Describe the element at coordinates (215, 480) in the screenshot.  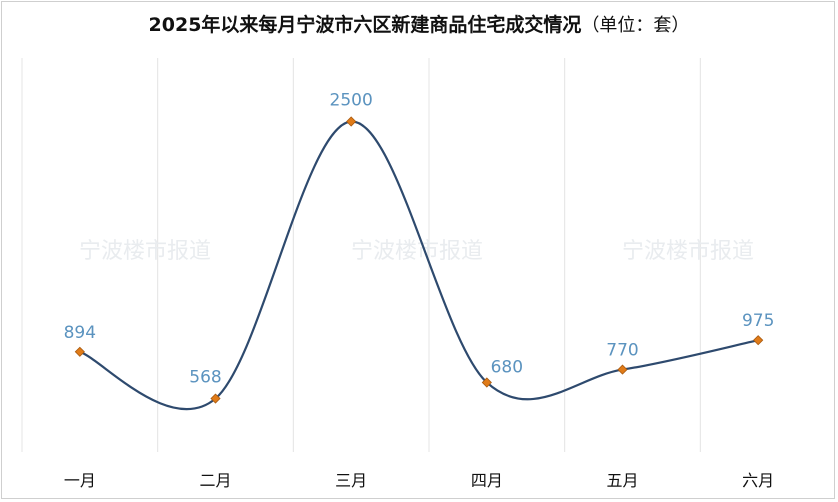
I see `x-tick-label: 二月` at that location.